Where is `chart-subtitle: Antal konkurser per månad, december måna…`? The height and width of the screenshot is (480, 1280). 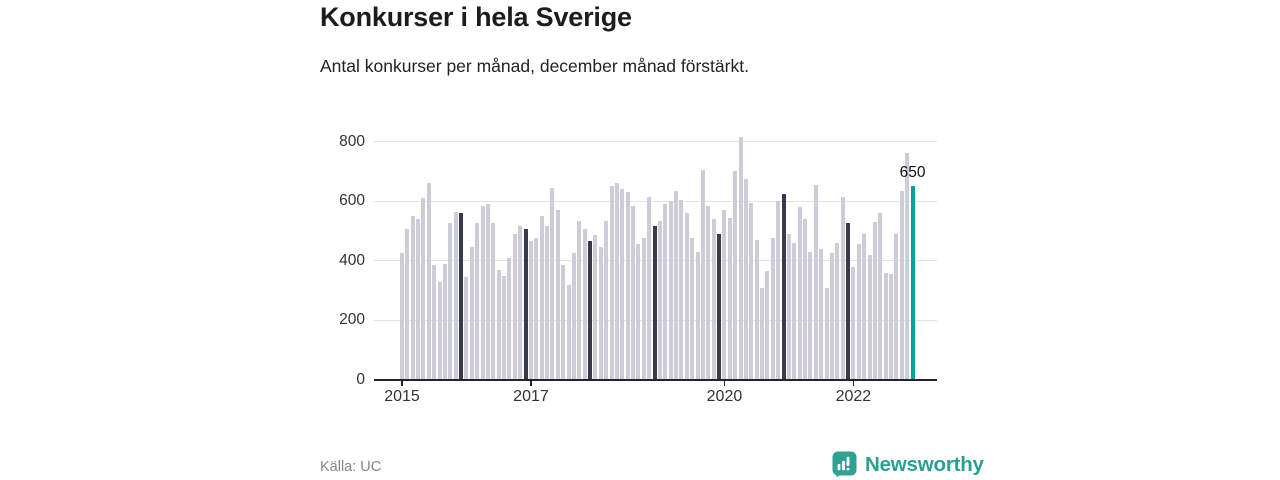
chart-subtitle: Antal konkurser per månad, december måna… is located at coordinates (534, 66).